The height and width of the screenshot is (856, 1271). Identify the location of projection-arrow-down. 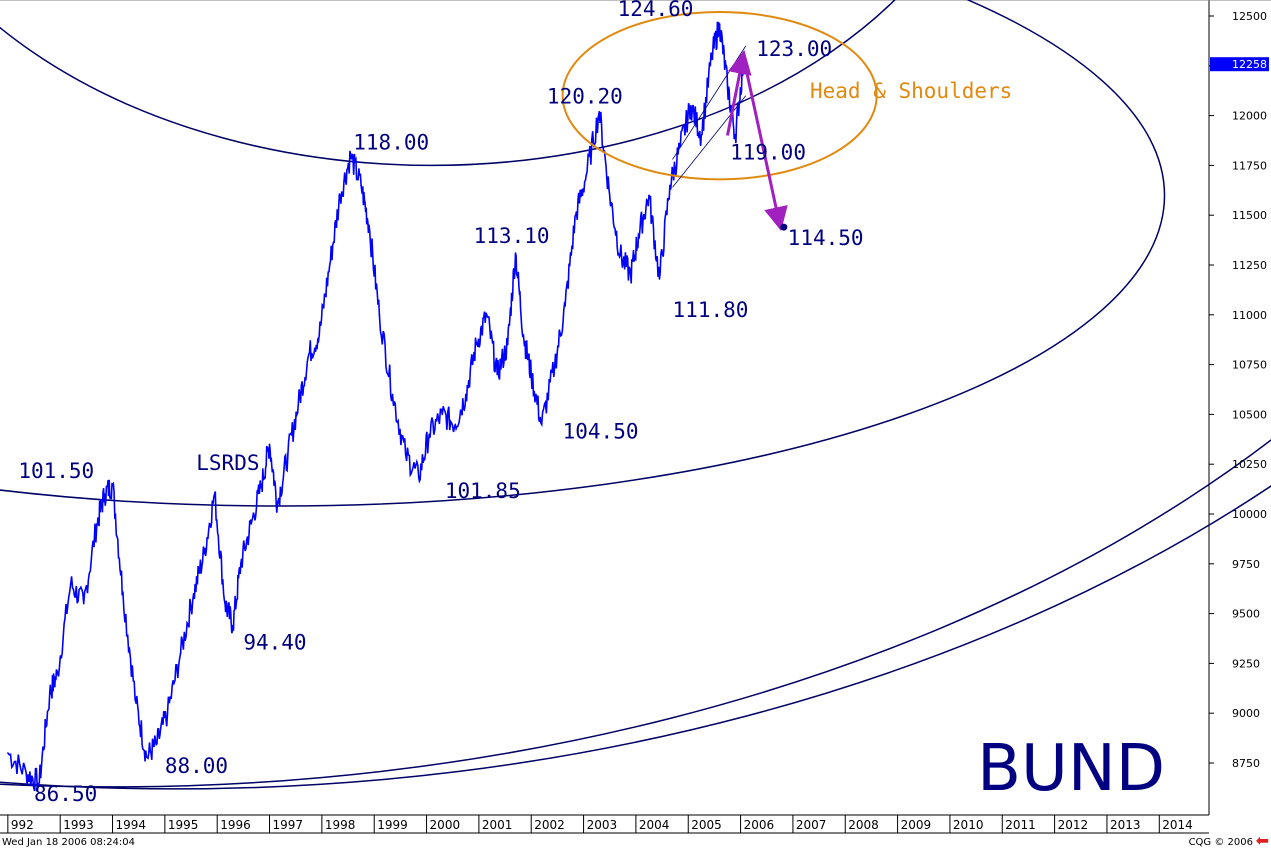
(764, 143).